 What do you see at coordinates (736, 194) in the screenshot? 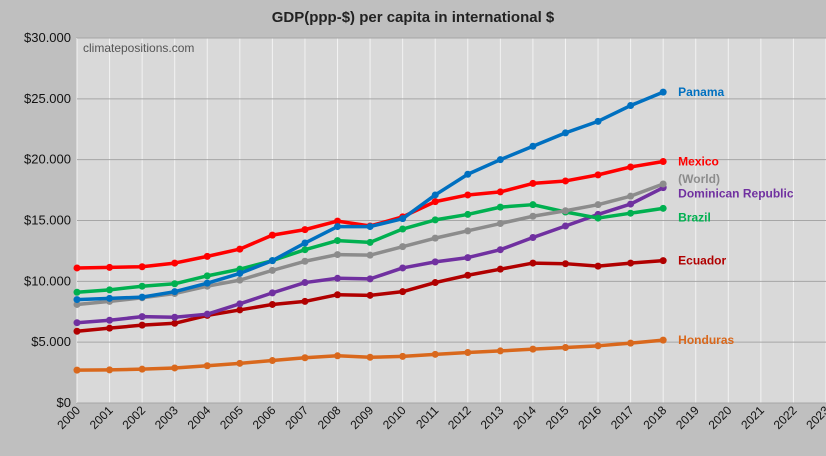
I see `series-label-dominican-republic: Dominican Republic` at bounding box center [736, 194].